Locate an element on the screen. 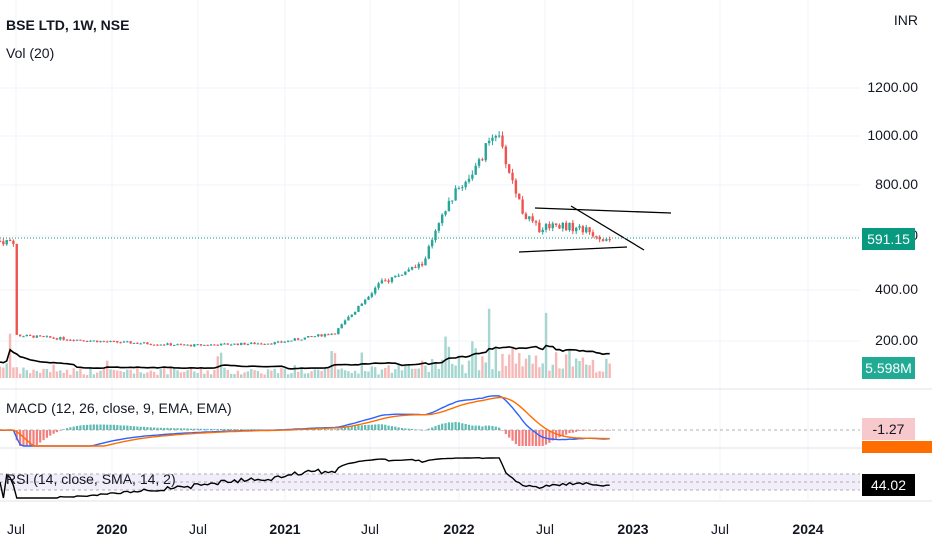 The height and width of the screenshot is (550, 932). support-trendline is located at coordinates (573, 249).